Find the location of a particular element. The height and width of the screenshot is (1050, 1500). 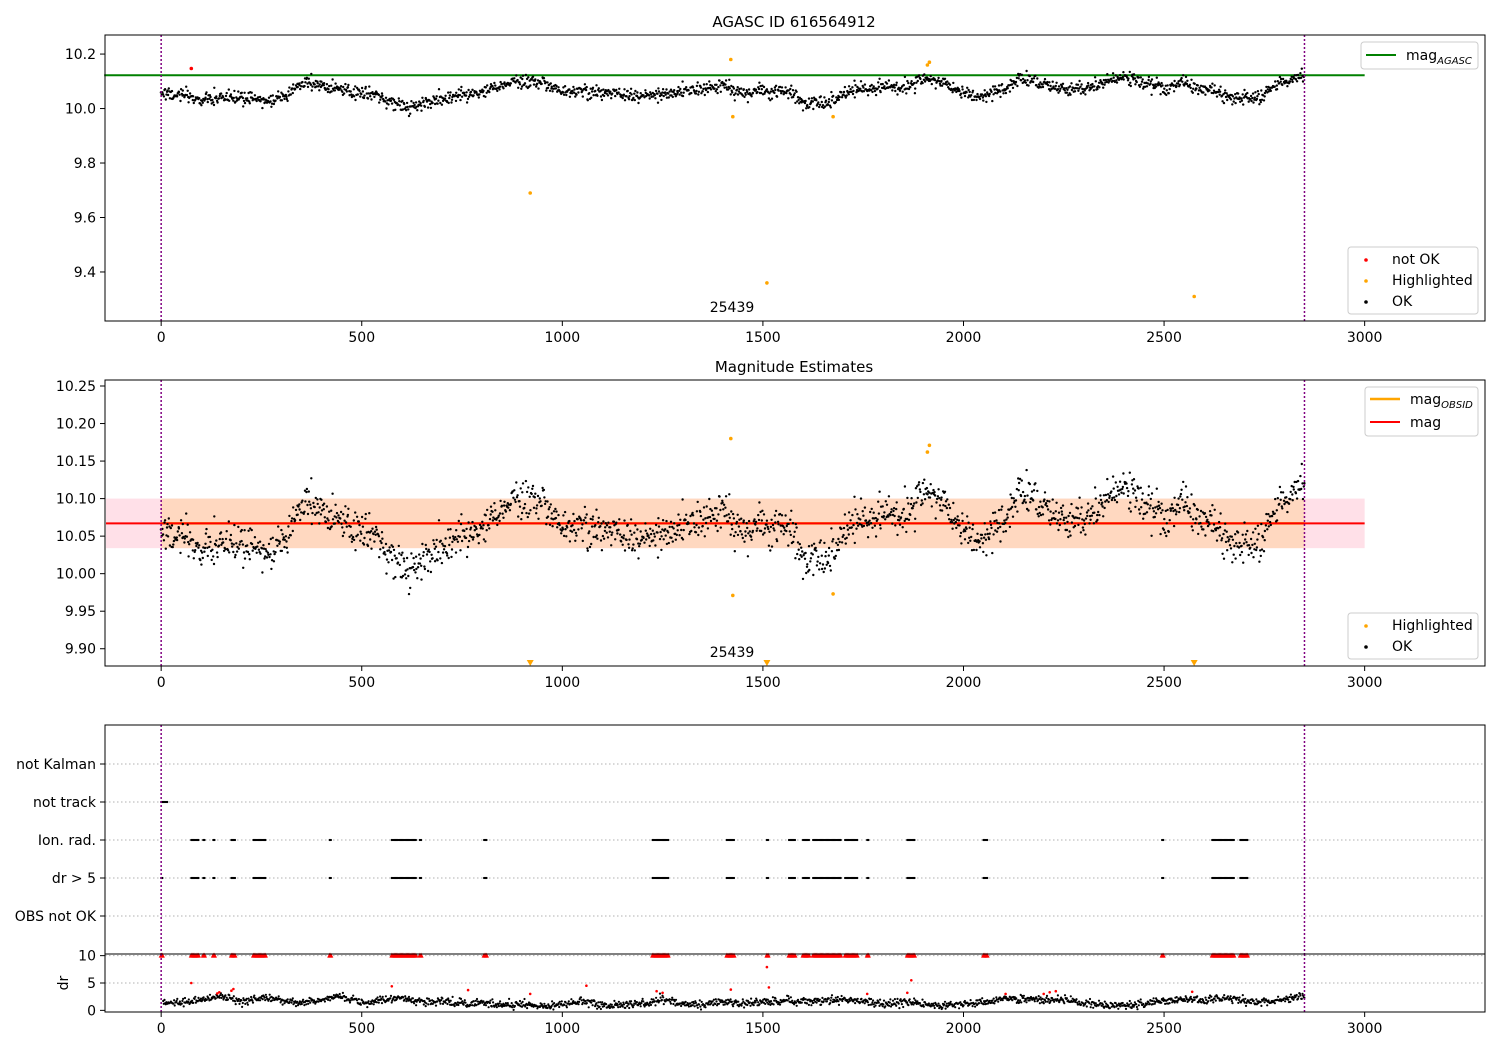

panel2-ytick-label-0: 9.90 is located at coordinates (80, 650).